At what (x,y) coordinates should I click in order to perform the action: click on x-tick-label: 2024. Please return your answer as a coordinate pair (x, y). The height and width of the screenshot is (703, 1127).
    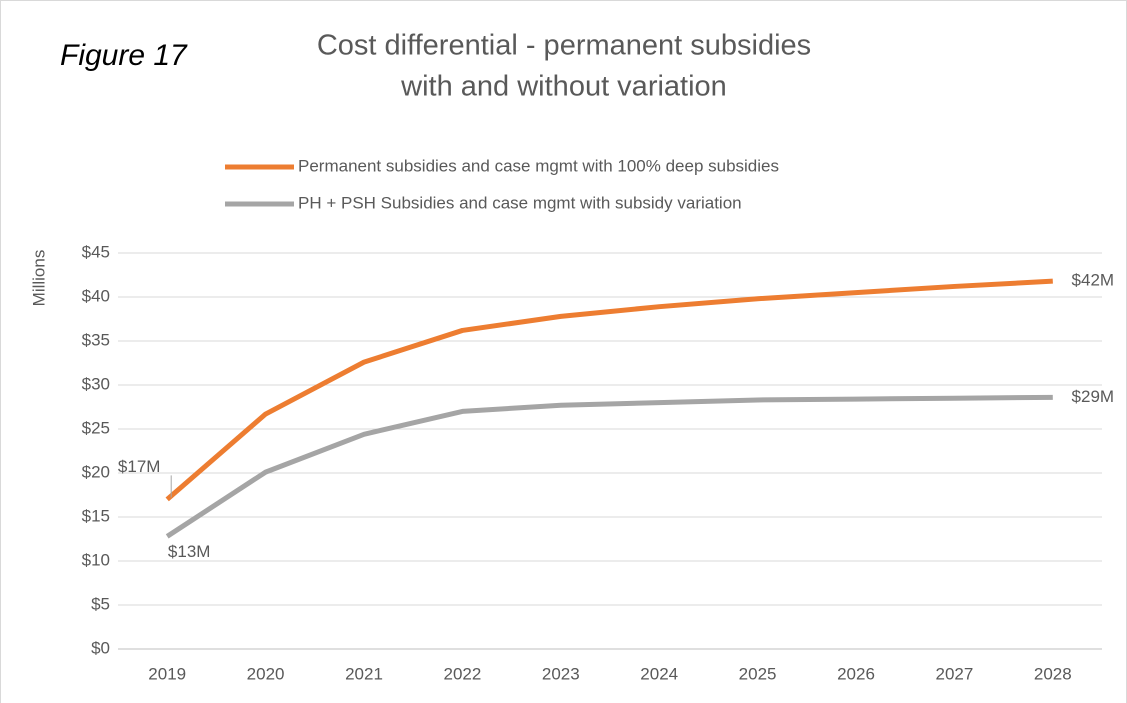
    Looking at the image, I should click on (659, 673).